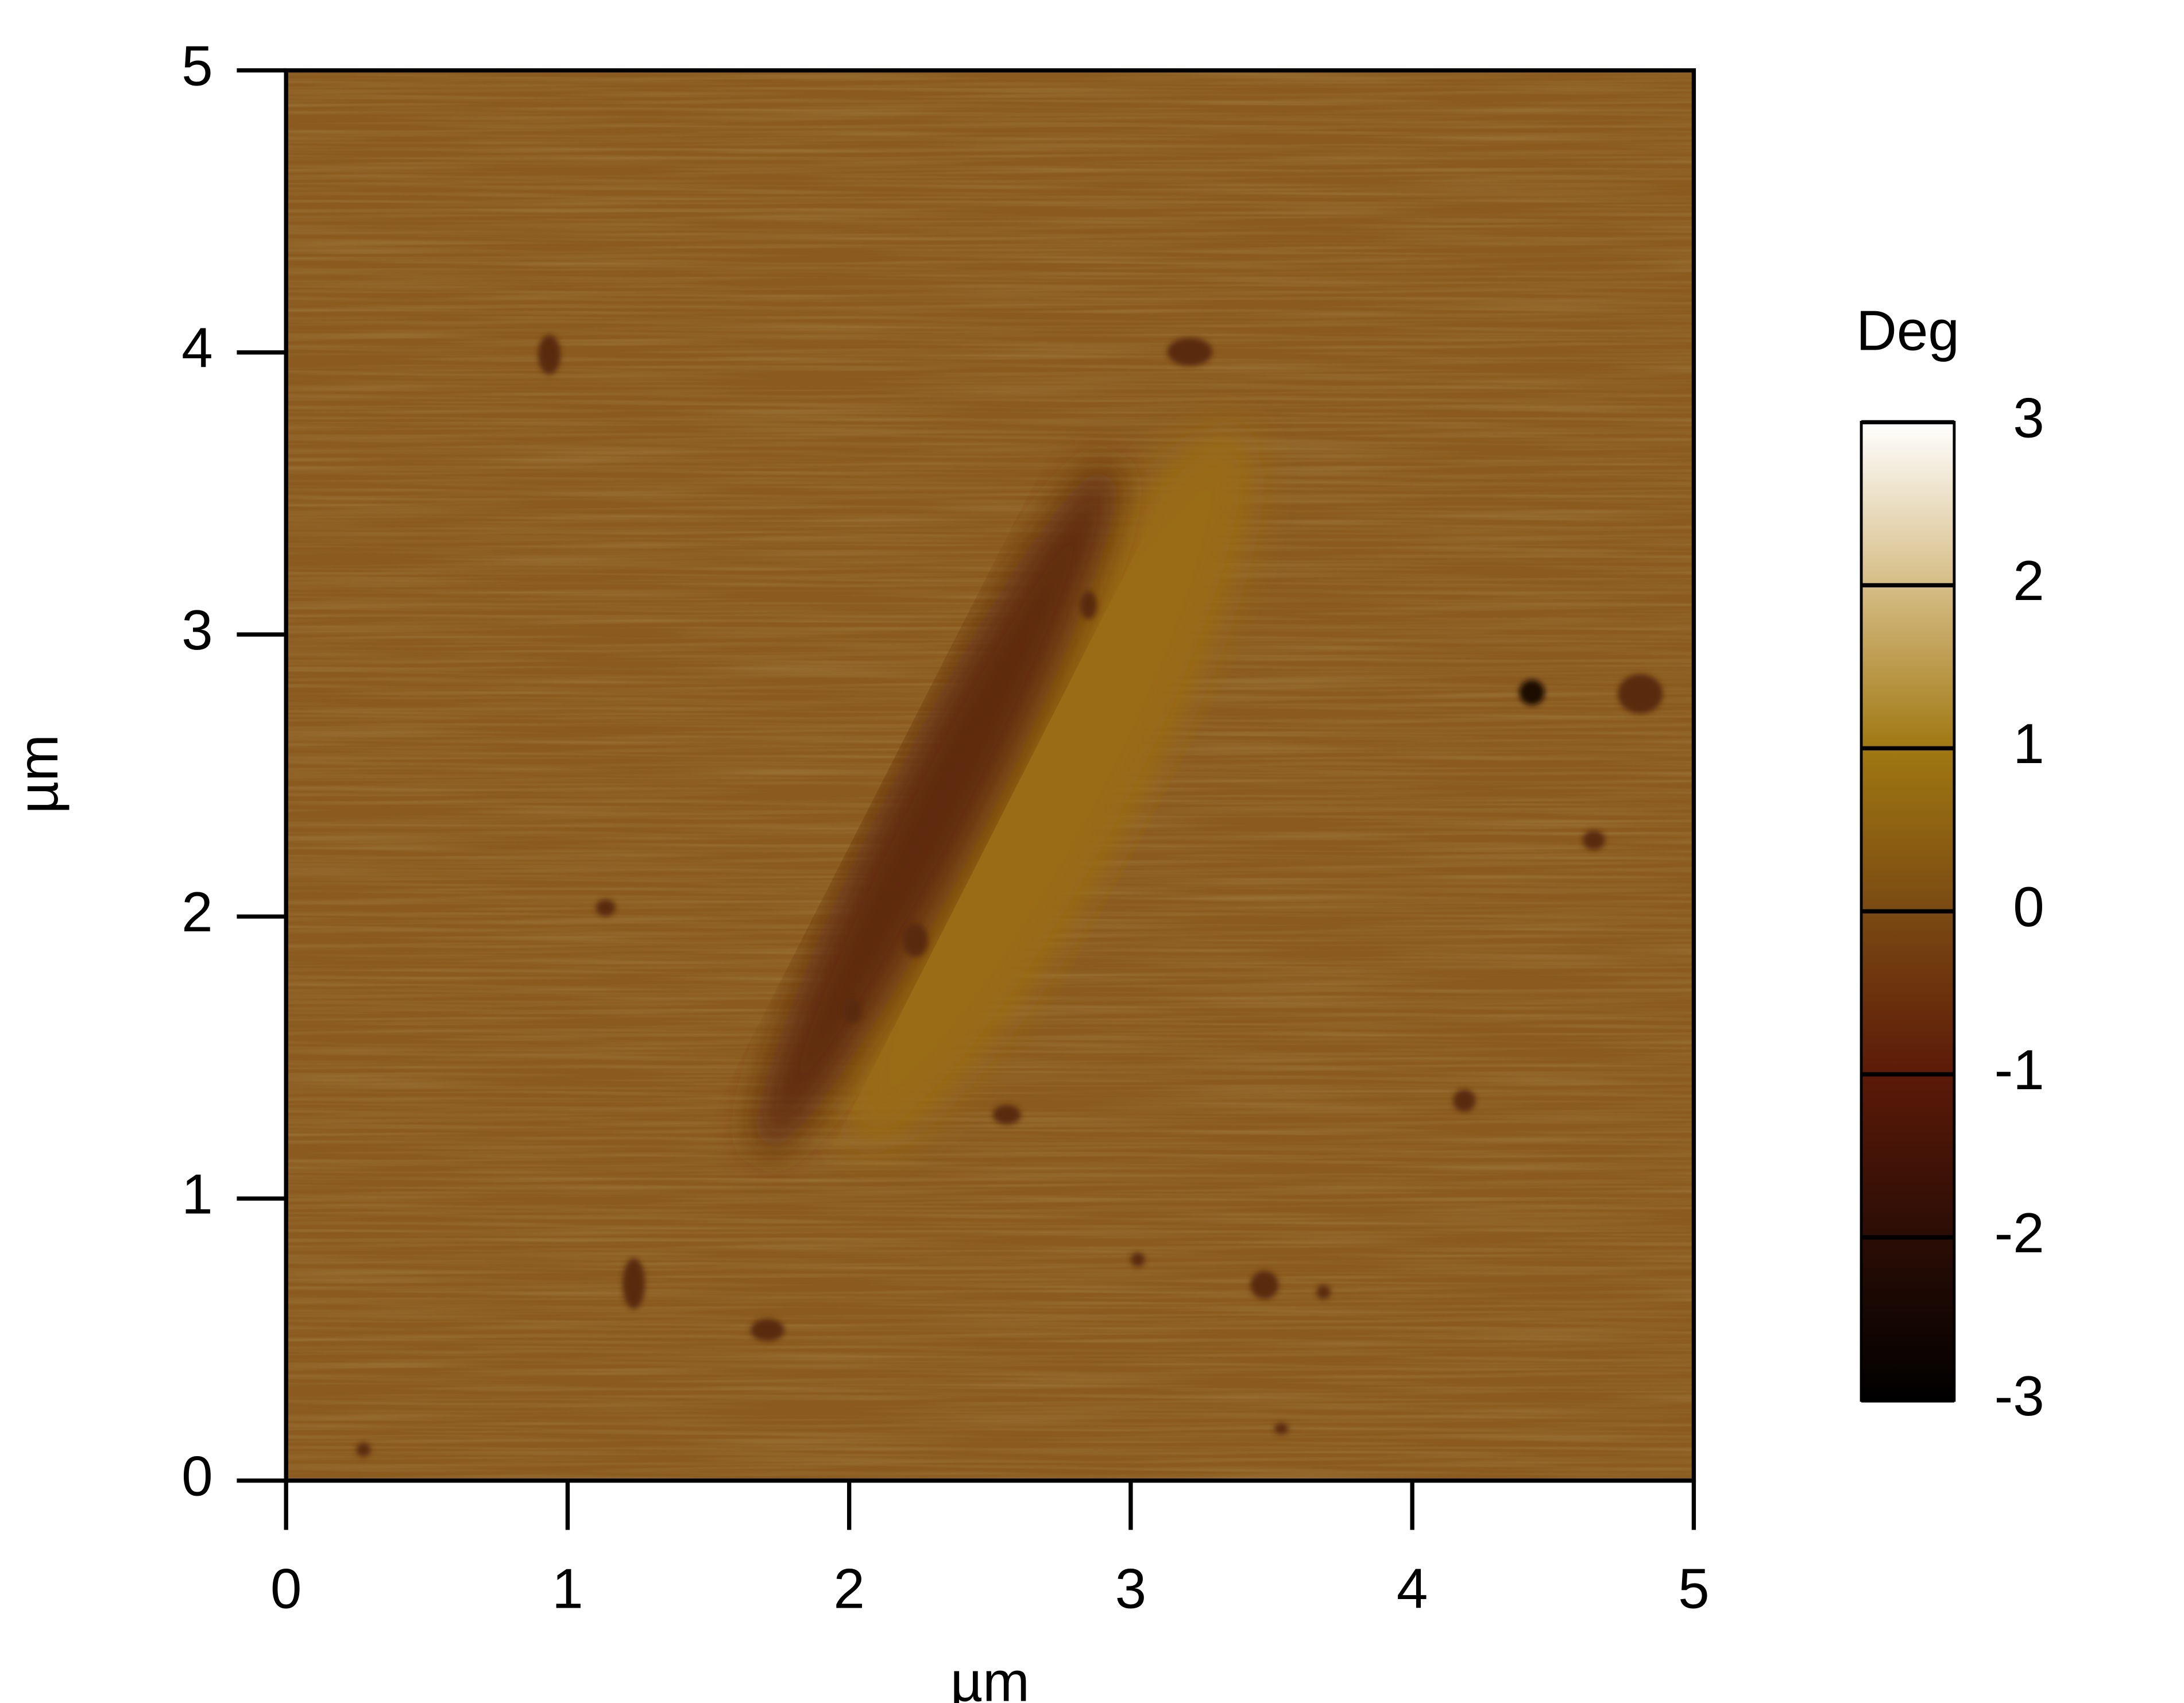  I want to click on x-tick-label: 5, so click(1694, 1588).